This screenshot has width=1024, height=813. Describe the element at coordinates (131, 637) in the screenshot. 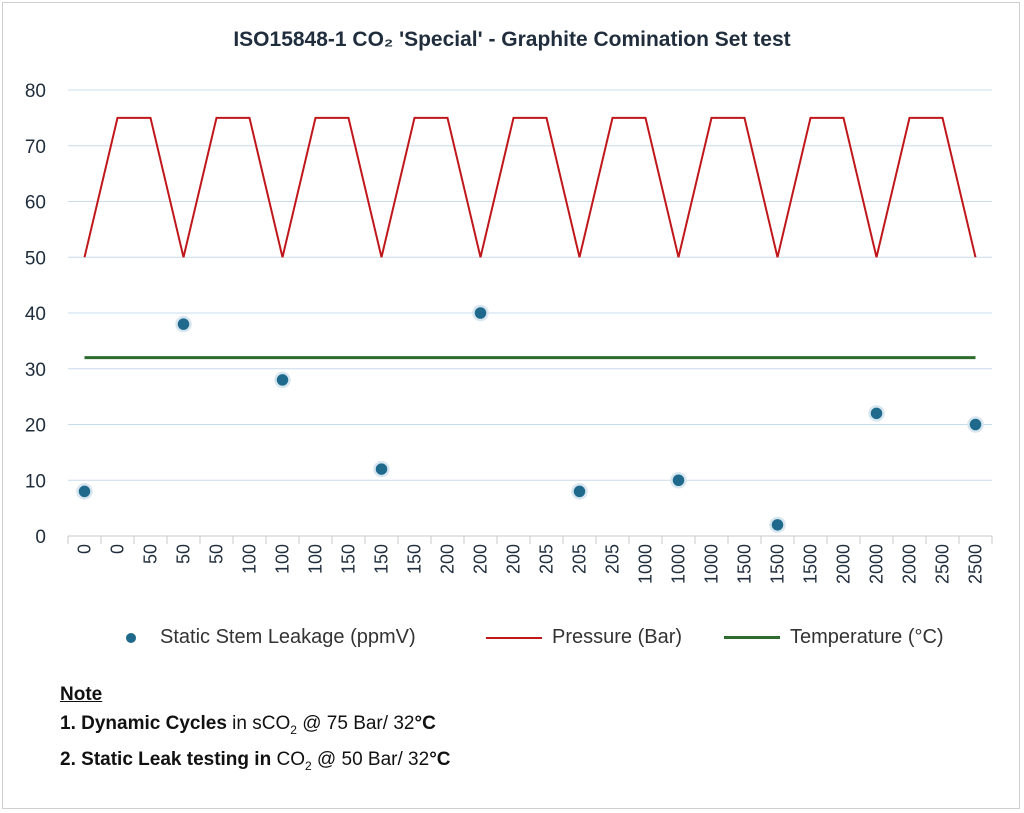

I see `legend-marker-leakage` at that location.